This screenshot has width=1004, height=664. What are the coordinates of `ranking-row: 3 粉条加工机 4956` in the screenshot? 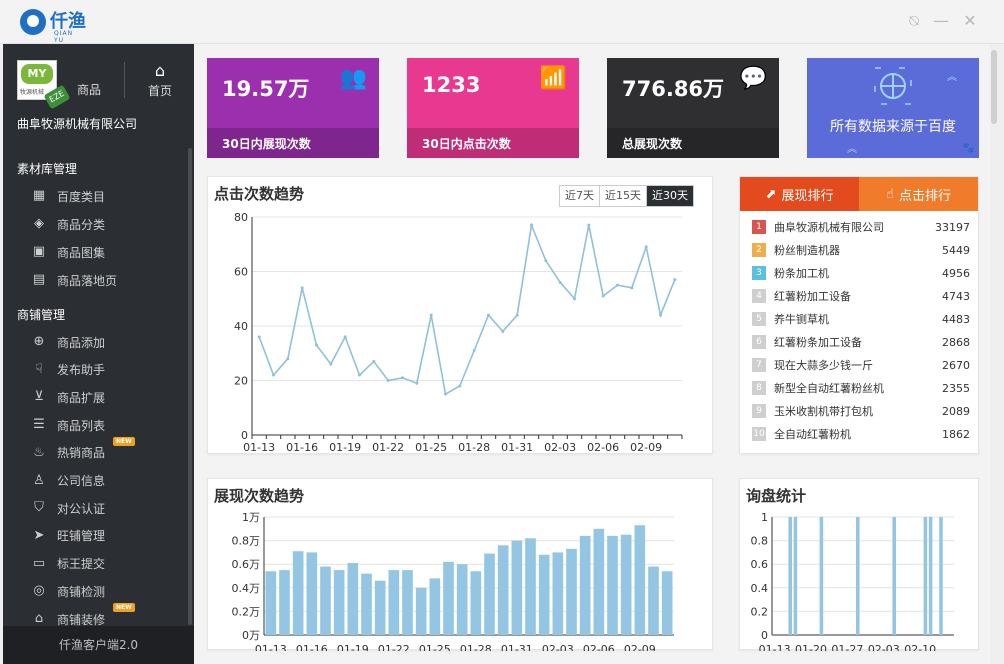 It's located at (861, 273).